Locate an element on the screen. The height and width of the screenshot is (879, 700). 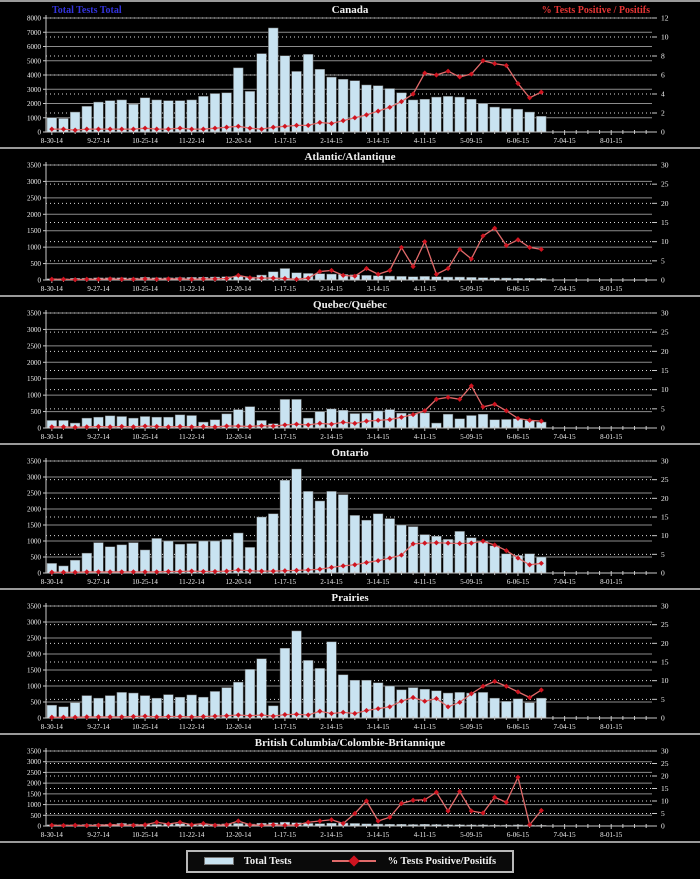
svg-text:British Columbia/Colombie-Brit: British Columbia/Colombie-Britannique is located at coordinates (350, 743).